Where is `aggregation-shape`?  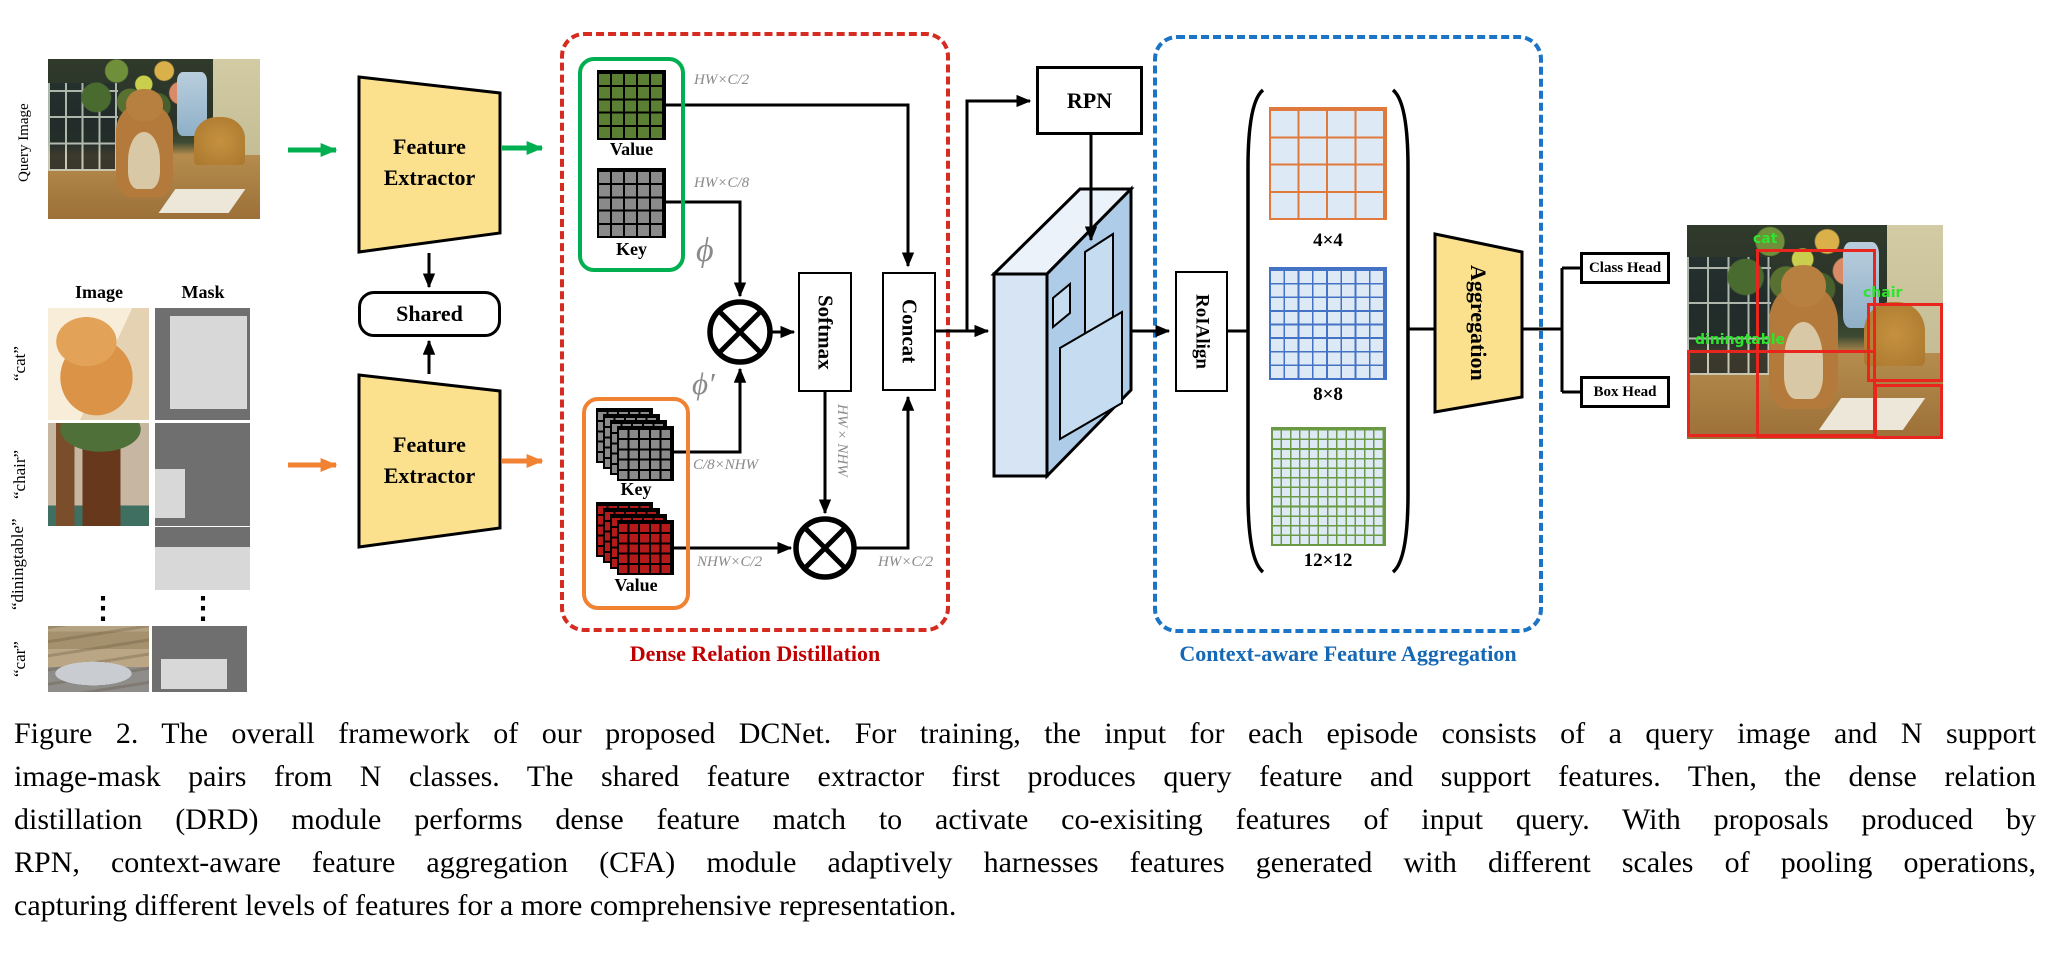
aggregation-shape is located at coordinates (1478, 323).